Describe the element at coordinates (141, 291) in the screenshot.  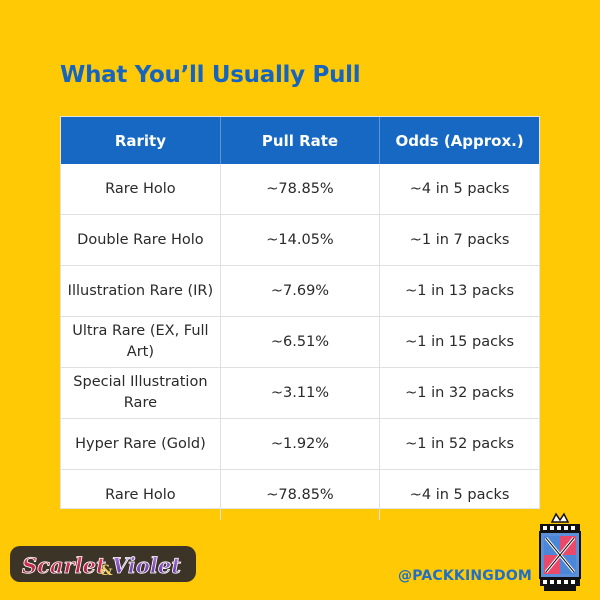
I see `cell-rarity: Illustration Rare (IR)` at that location.